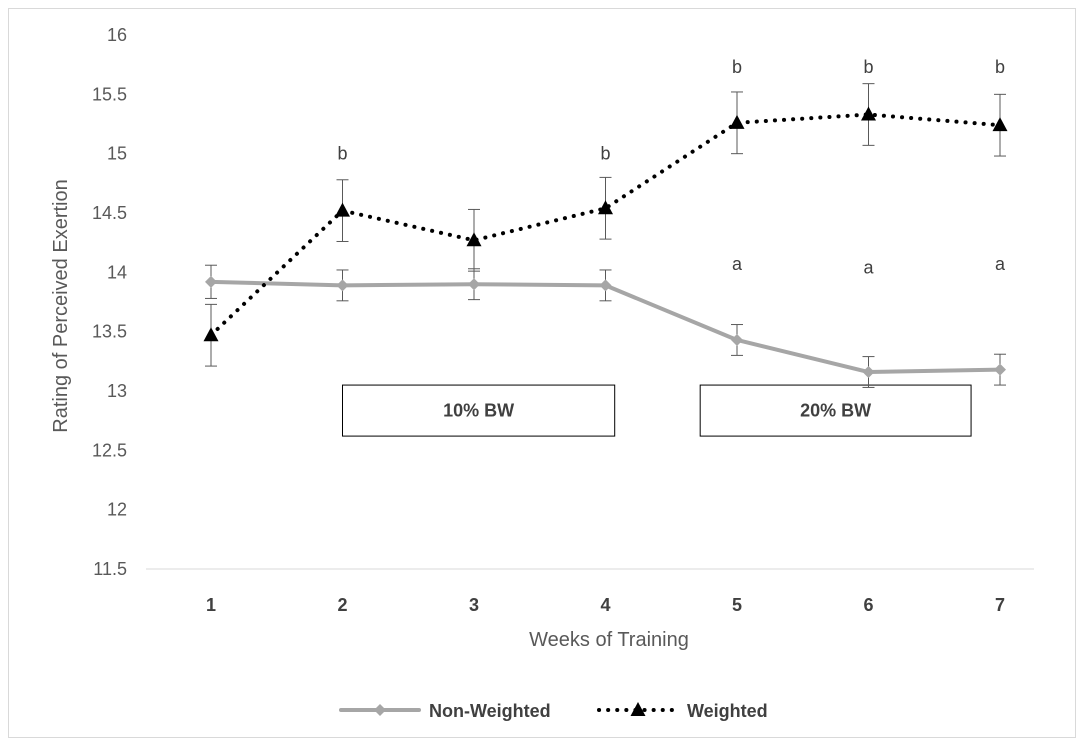 Image resolution: width=1087 pixels, height=742 pixels. I want to click on x-axis-title: Weeks of Training, so click(609, 640).